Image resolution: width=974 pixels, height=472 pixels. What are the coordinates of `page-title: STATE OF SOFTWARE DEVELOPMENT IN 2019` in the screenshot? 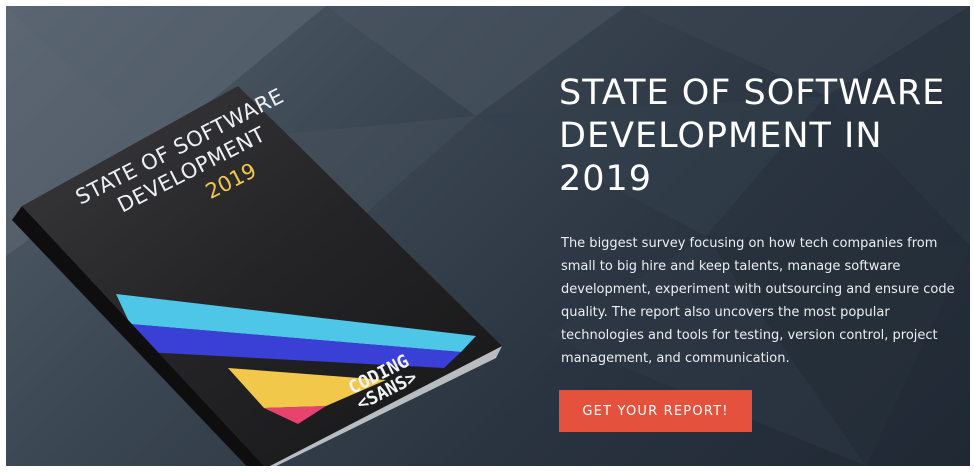 It's located at (752, 136).